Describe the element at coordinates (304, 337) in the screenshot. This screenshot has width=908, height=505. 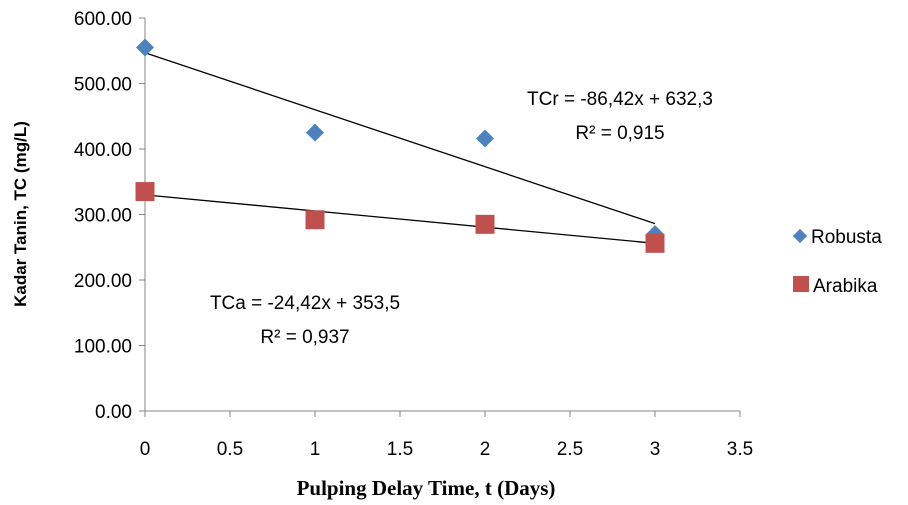
I see `arabika-r2: R² = 0,937` at that location.